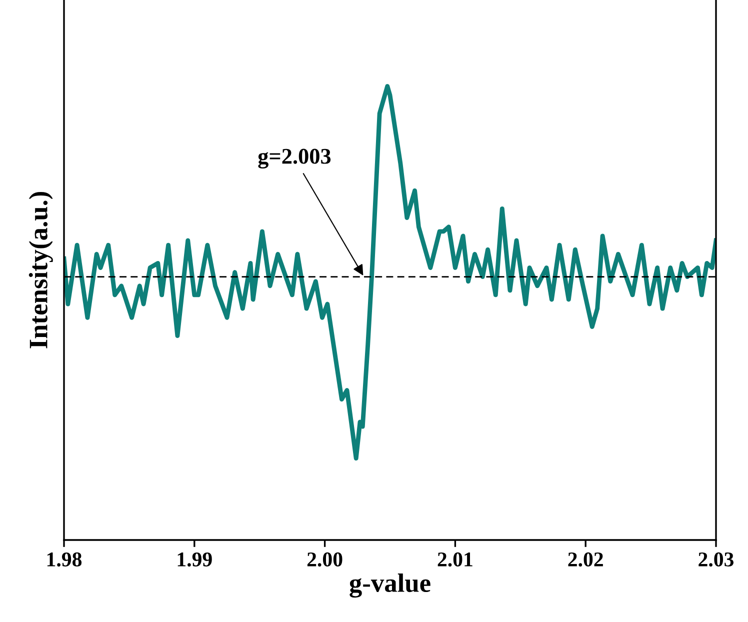  I want to click on y-axis-title: Intensity(a.u.), so click(40, 270).